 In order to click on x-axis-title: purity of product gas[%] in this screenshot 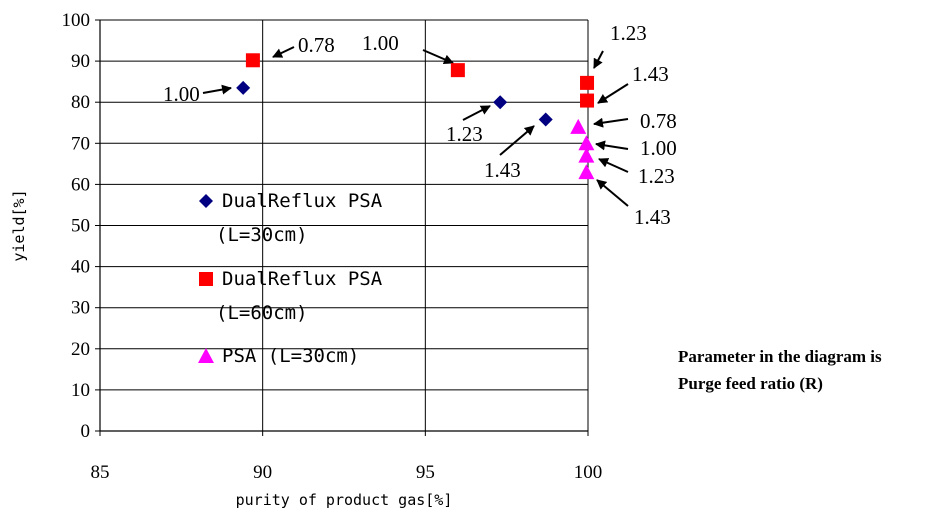, I will do `click(344, 500)`.